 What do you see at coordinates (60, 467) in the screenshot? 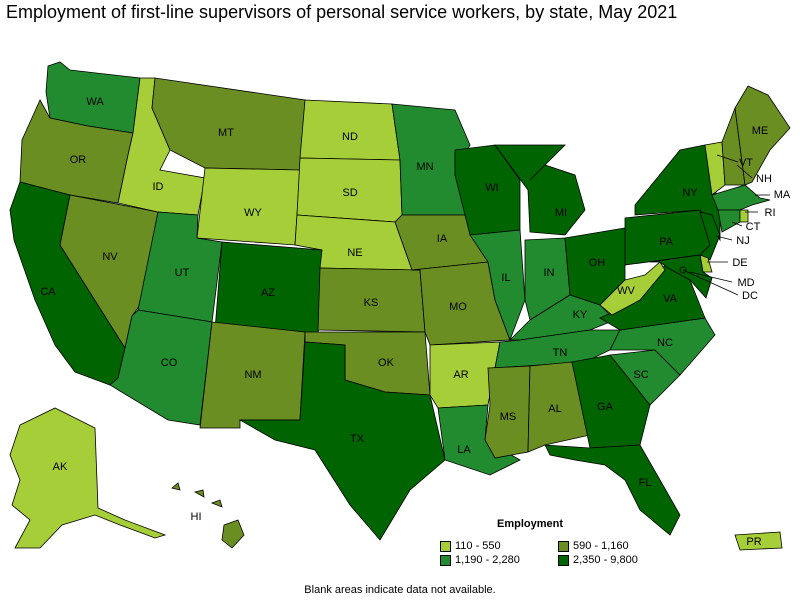
I see `state-label-AK: AK` at bounding box center [60, 467].